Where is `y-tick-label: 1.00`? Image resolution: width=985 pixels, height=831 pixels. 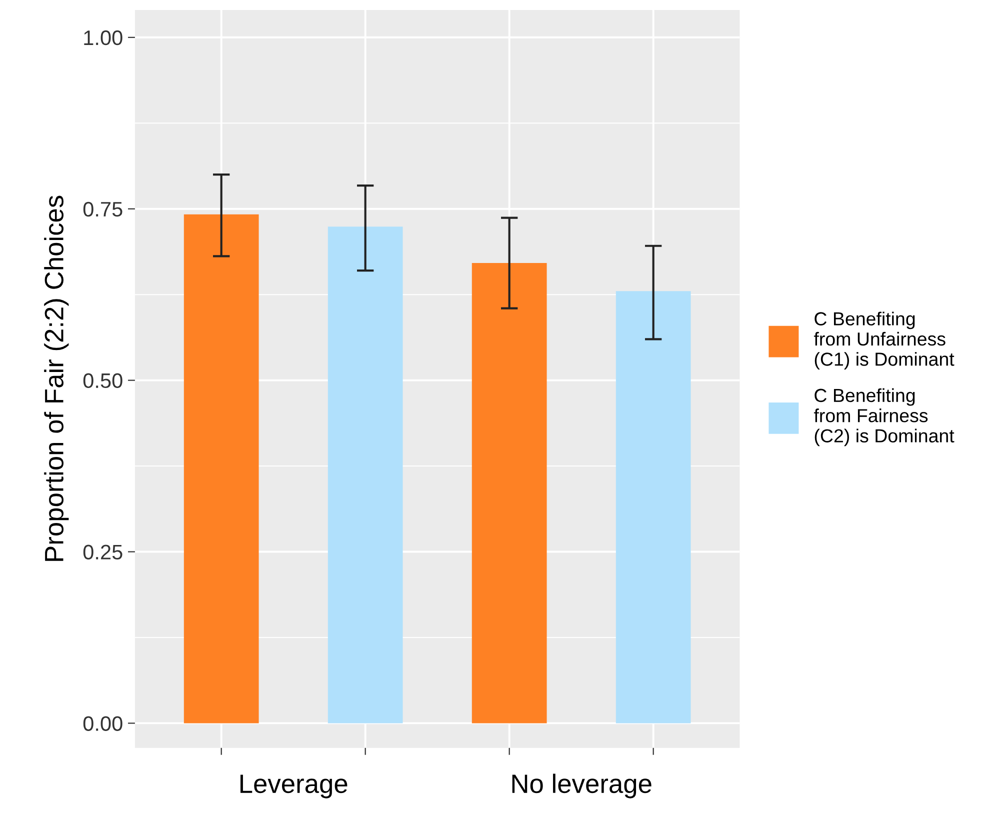
y-tick-label: 1.00 is located at coordinates (103, 38).